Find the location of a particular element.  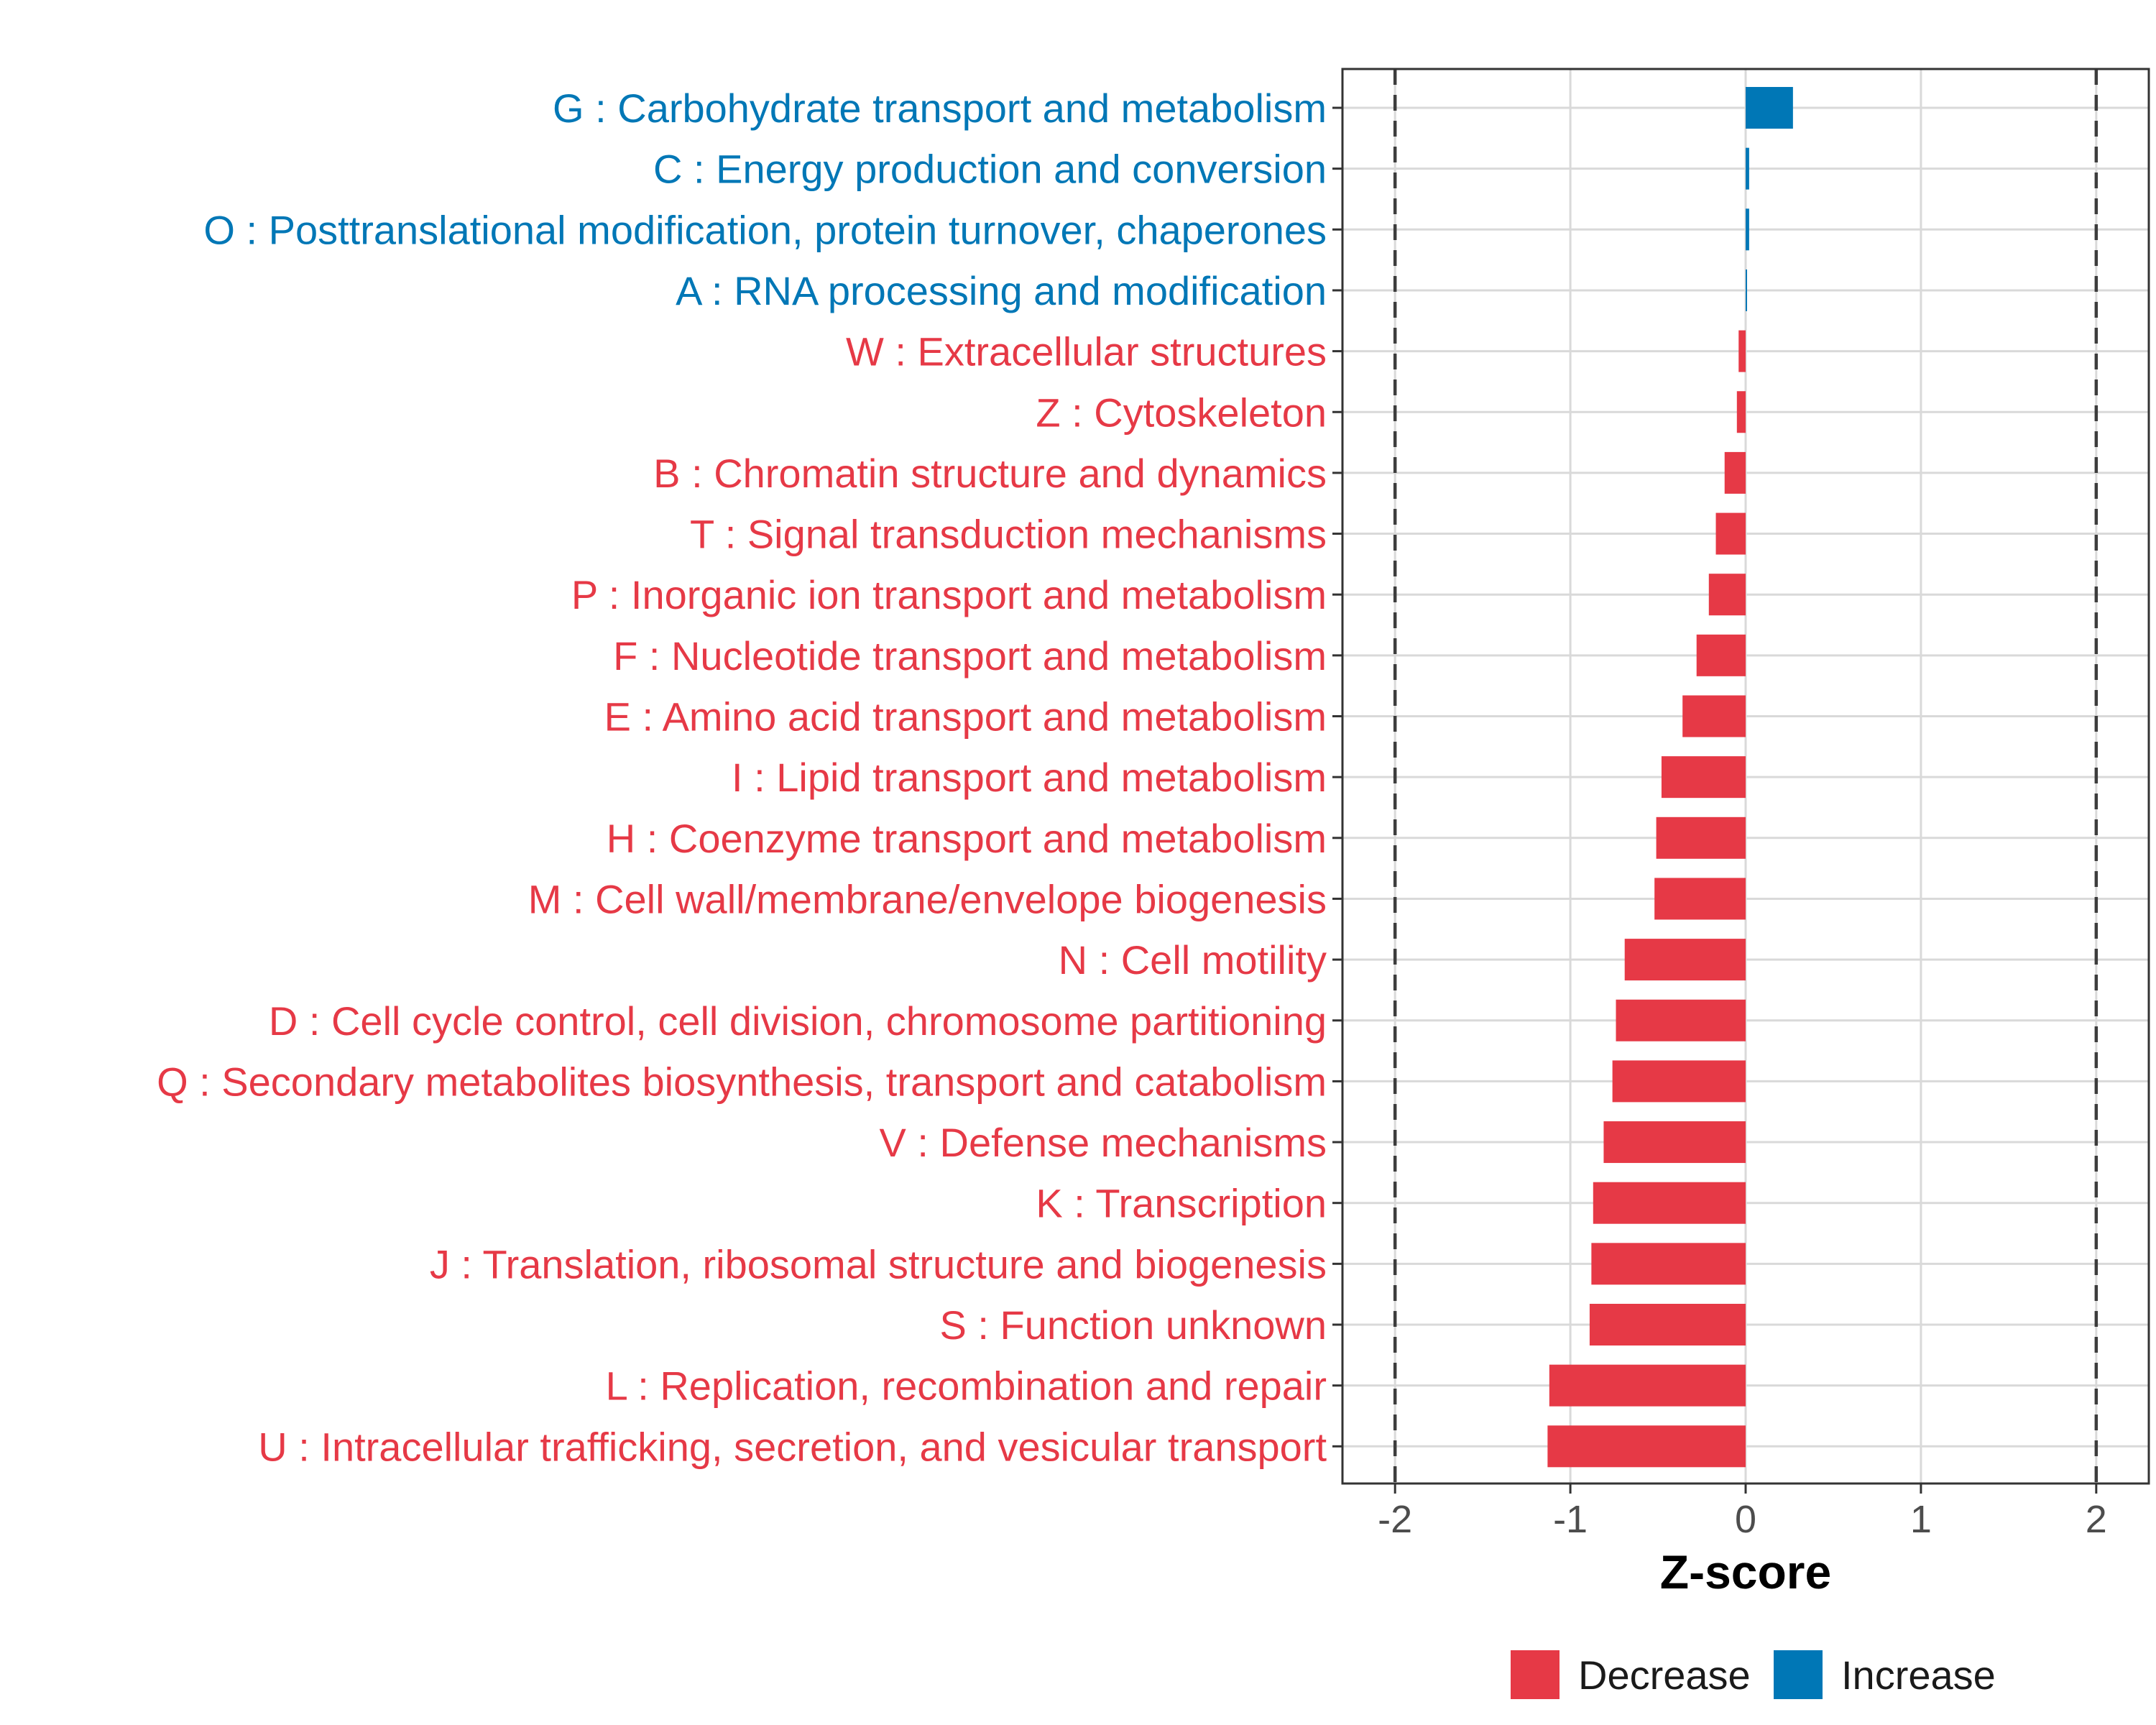

category-label: T : Signal transduction mechanisms is located at coordinates (1008, 534).